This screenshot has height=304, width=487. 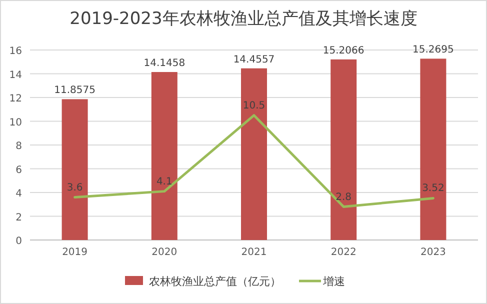 I want to click on legend-label: 农林牧渔业总产值（亿元）, so click(x=215, y=281).